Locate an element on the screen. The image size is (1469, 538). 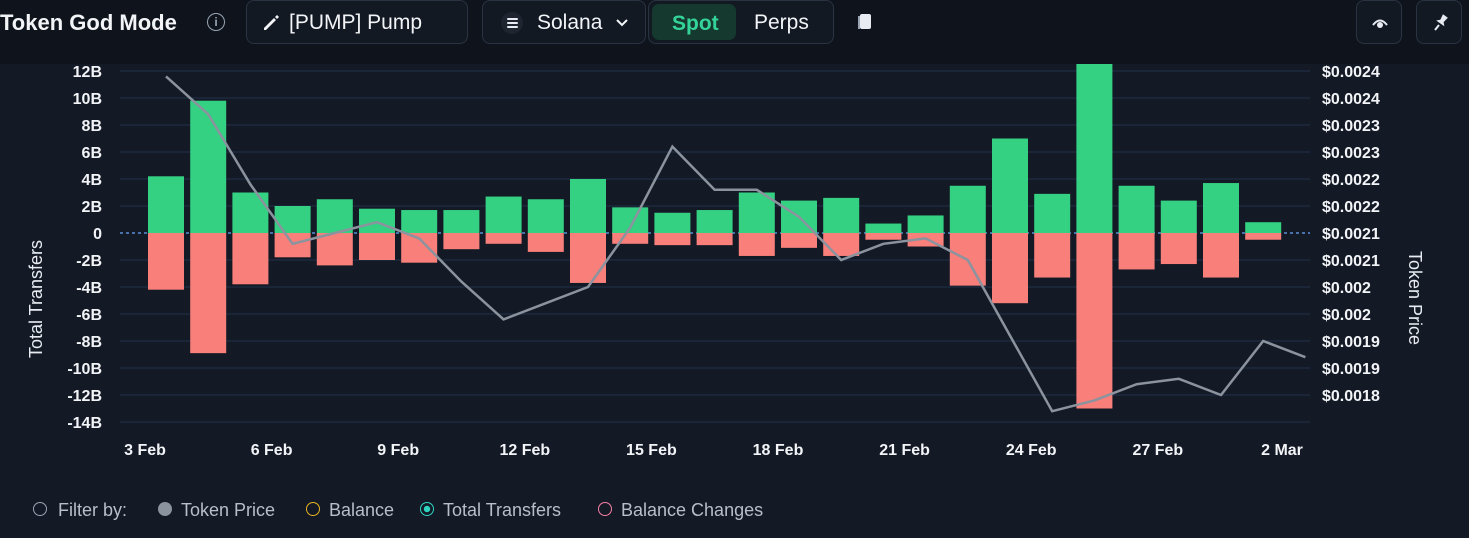
y-tick-label: 12B is located at coordinates (87, 72).